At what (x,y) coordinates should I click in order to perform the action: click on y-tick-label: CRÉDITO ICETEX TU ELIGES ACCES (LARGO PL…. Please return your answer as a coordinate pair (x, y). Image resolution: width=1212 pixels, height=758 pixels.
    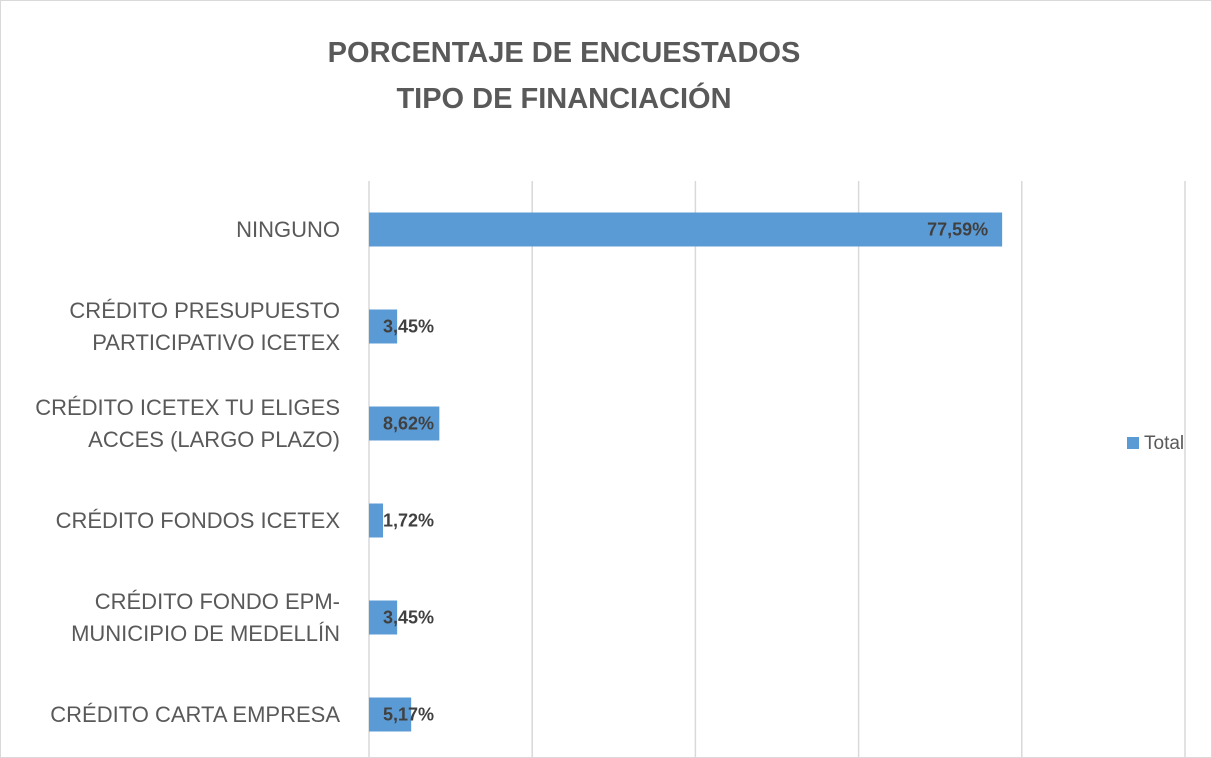
    Looking at the image, I should click on (187, 423).